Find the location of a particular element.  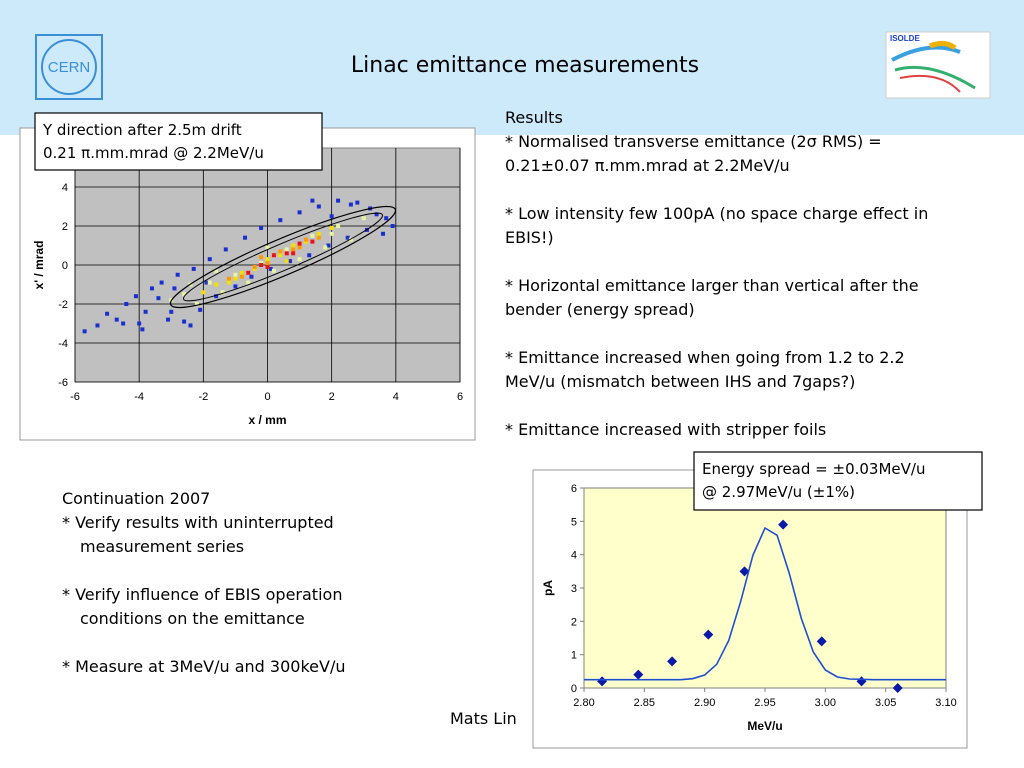

text-line: Results is located at coordinates (534, 117).